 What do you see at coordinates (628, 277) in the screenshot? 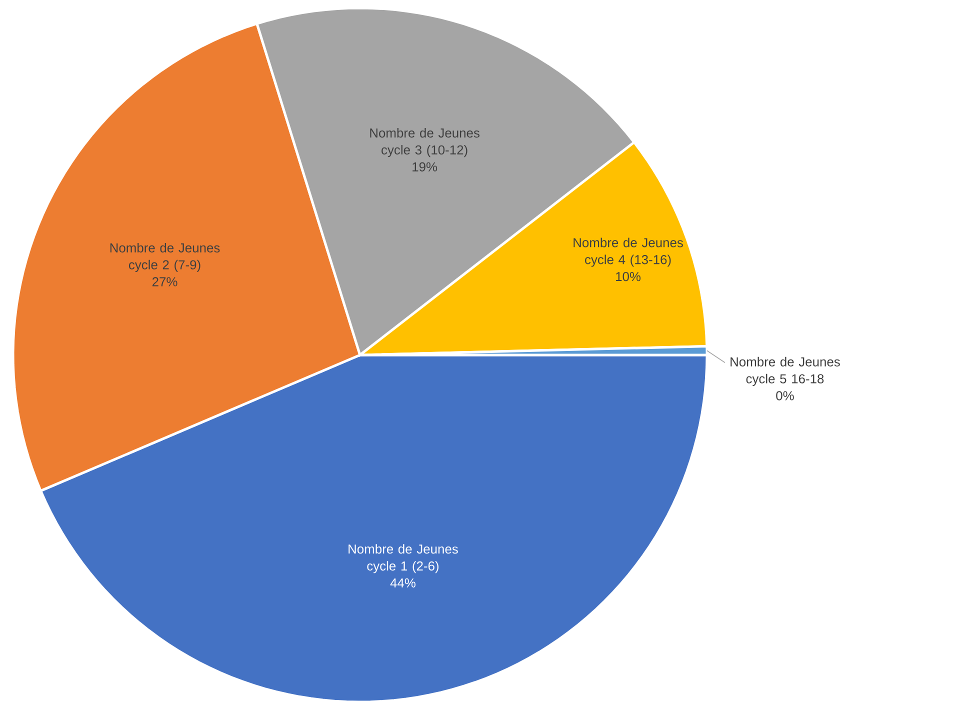
I see `data-label: 10%` at bounding box center [628, 277].